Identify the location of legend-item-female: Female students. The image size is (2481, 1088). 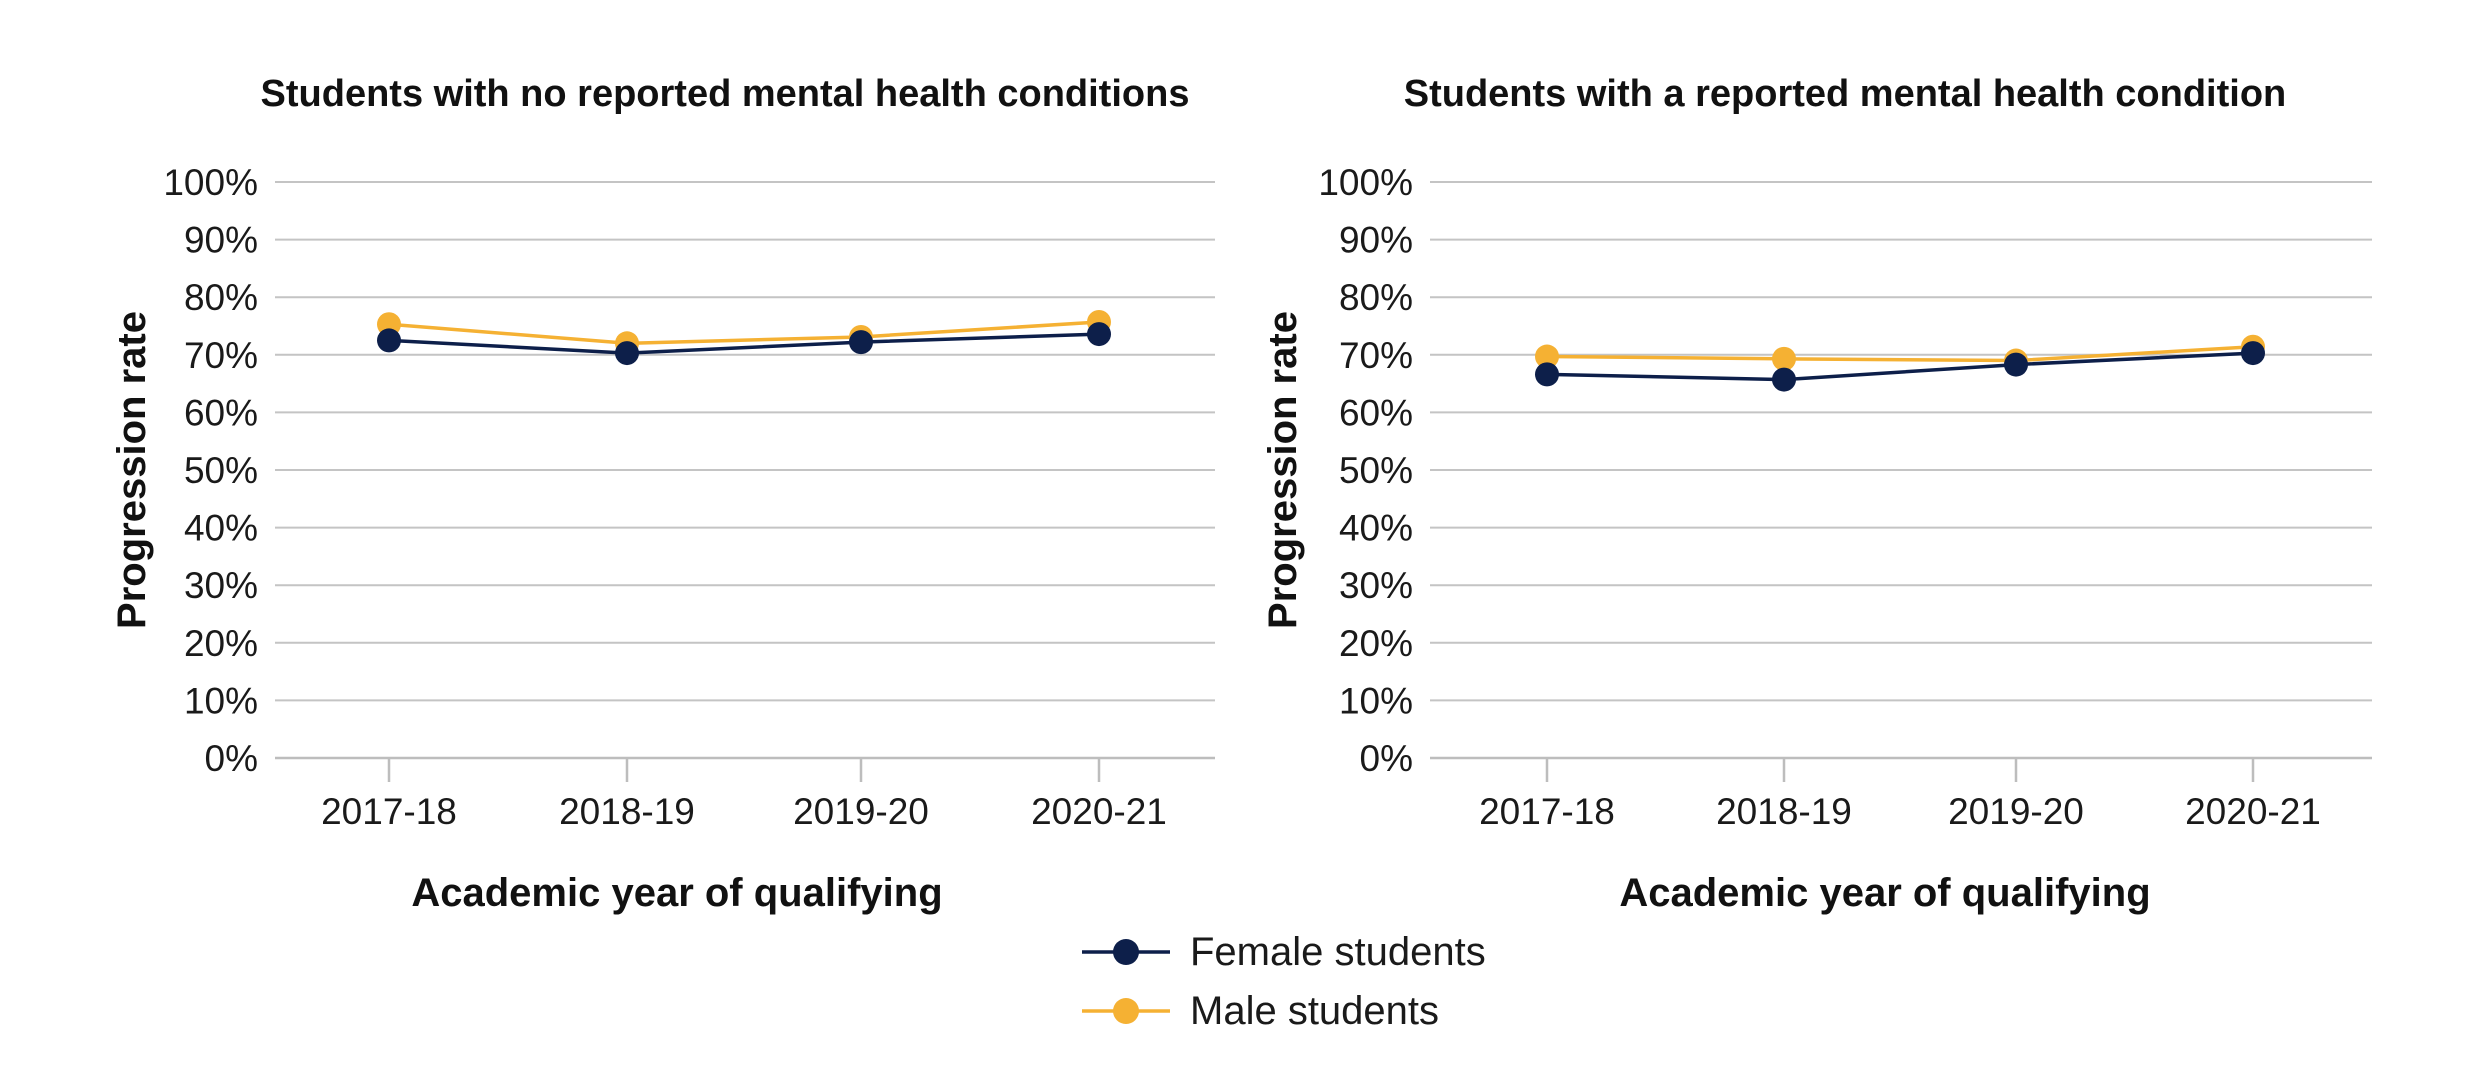
(1284, 952).